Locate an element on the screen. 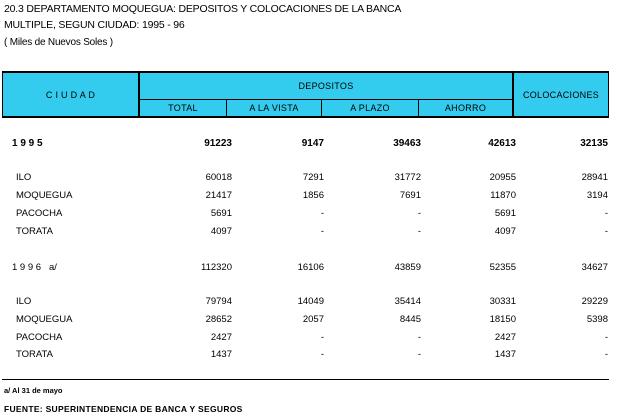 This screenshot has width=631, height=417. cell-ahorro: 11870 is located at coordinates (503, 195).